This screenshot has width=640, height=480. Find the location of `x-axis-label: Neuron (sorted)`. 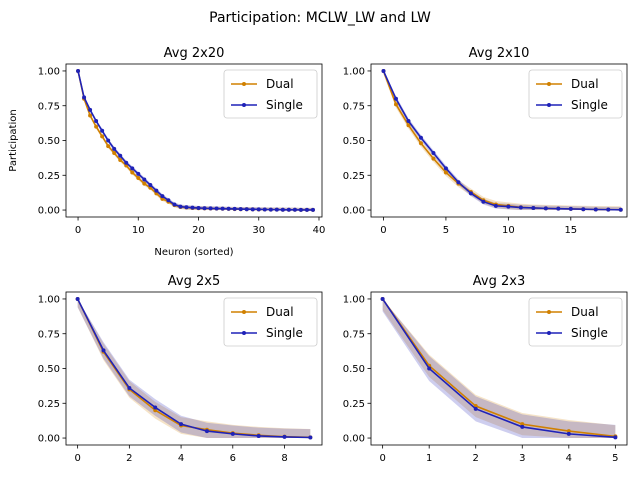

x-axis-label: Neuron (sorted) is located at coordinates (193, 252).